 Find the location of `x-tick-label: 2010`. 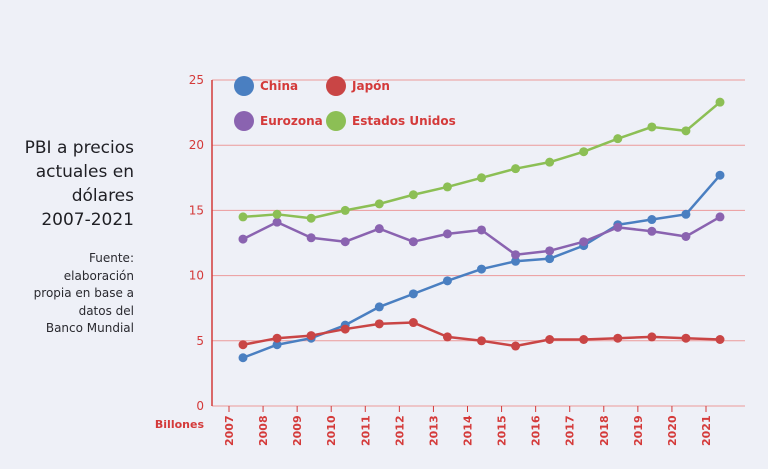

x-tick-label: 2010 is located at coordinates (331, 430).